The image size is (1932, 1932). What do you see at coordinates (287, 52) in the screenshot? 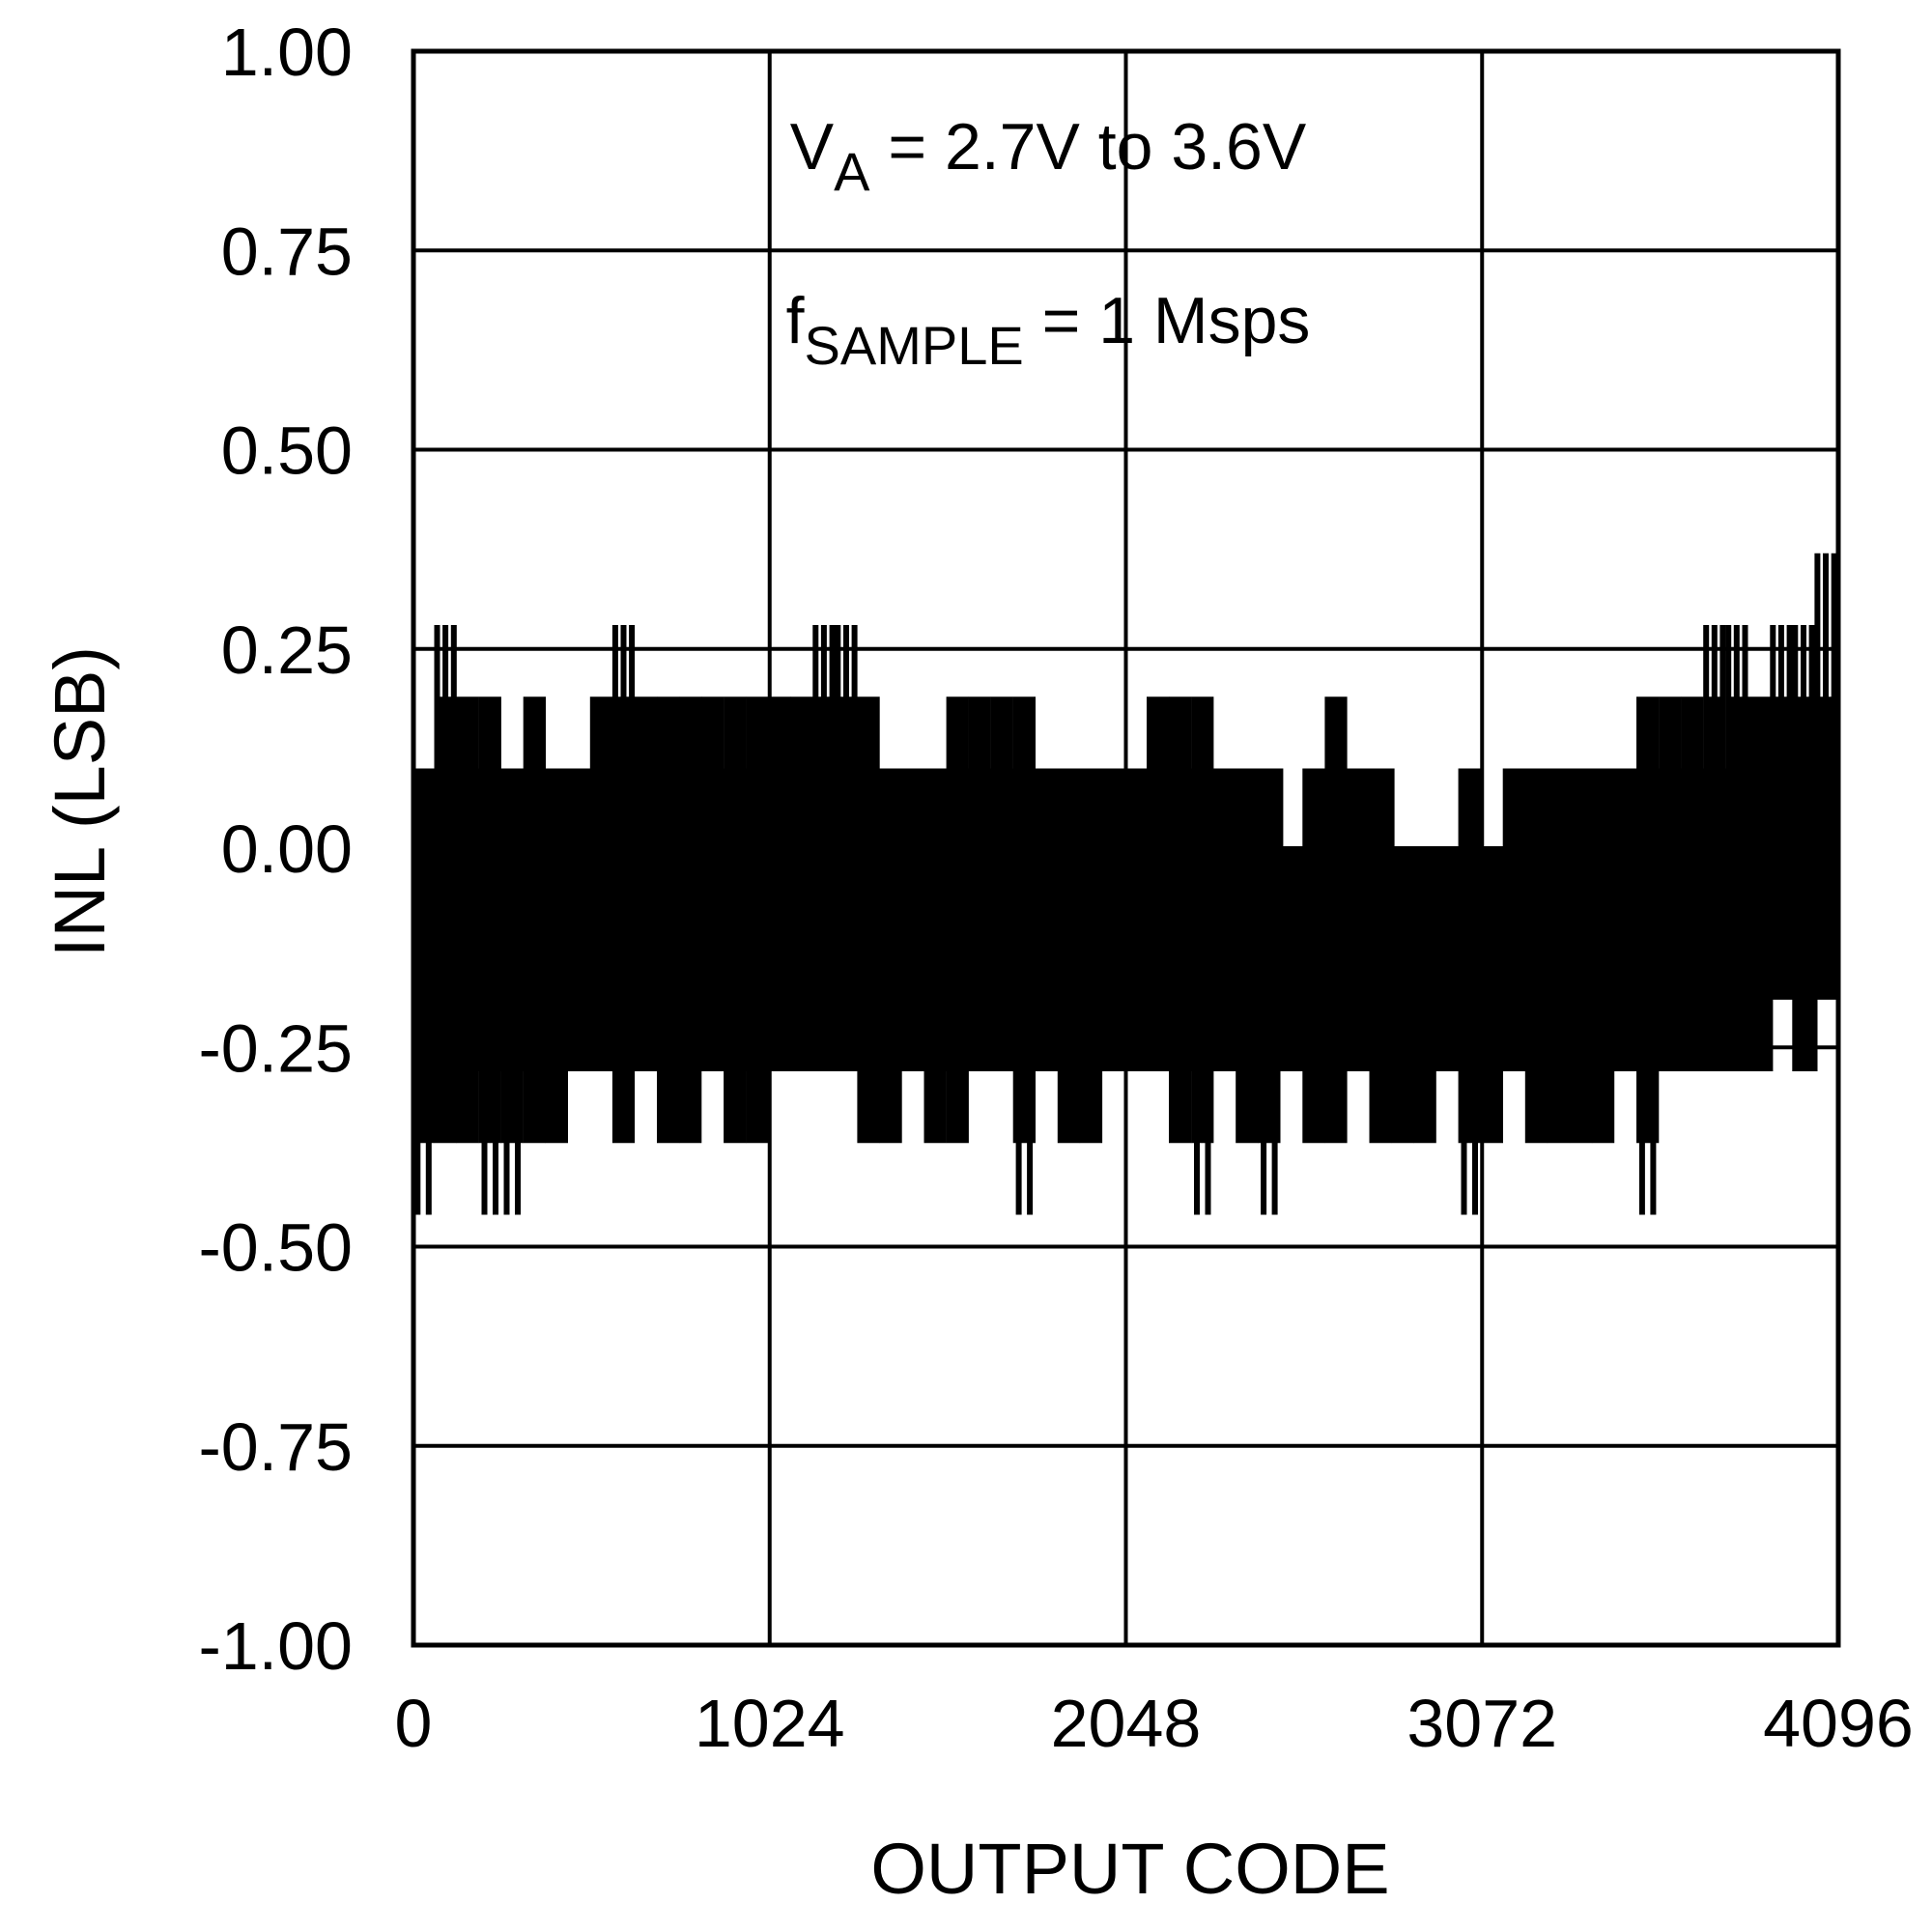
I see `y-tick-label: 1.00` at bounding box center [287, 52].